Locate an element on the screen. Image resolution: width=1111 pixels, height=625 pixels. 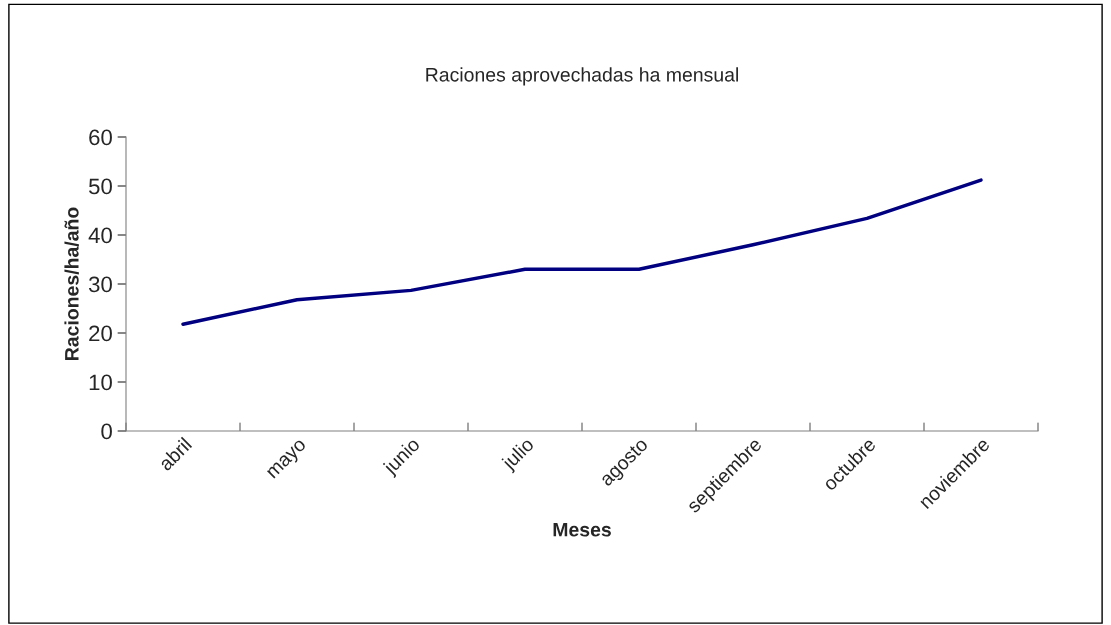
chart-title: Raciones aprovechadas ha mensual is located at coordinates (582, 76).